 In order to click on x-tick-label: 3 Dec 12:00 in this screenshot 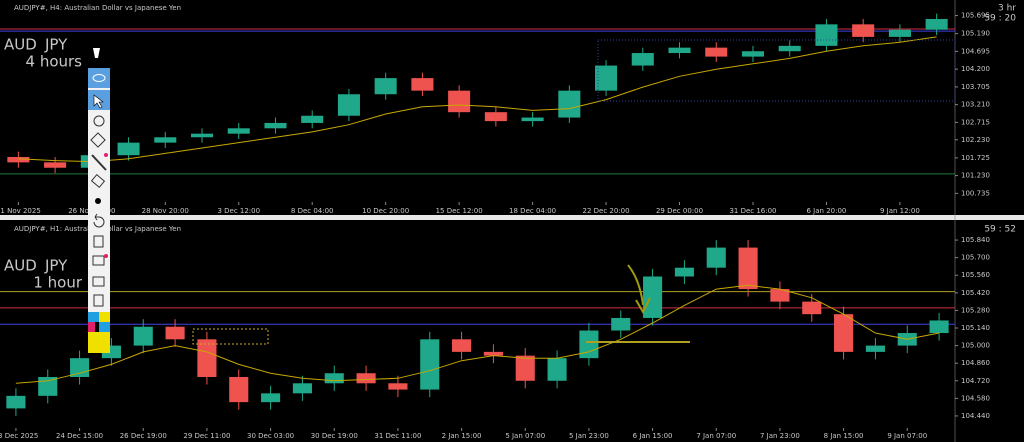, I will do `click(238, 211)`.